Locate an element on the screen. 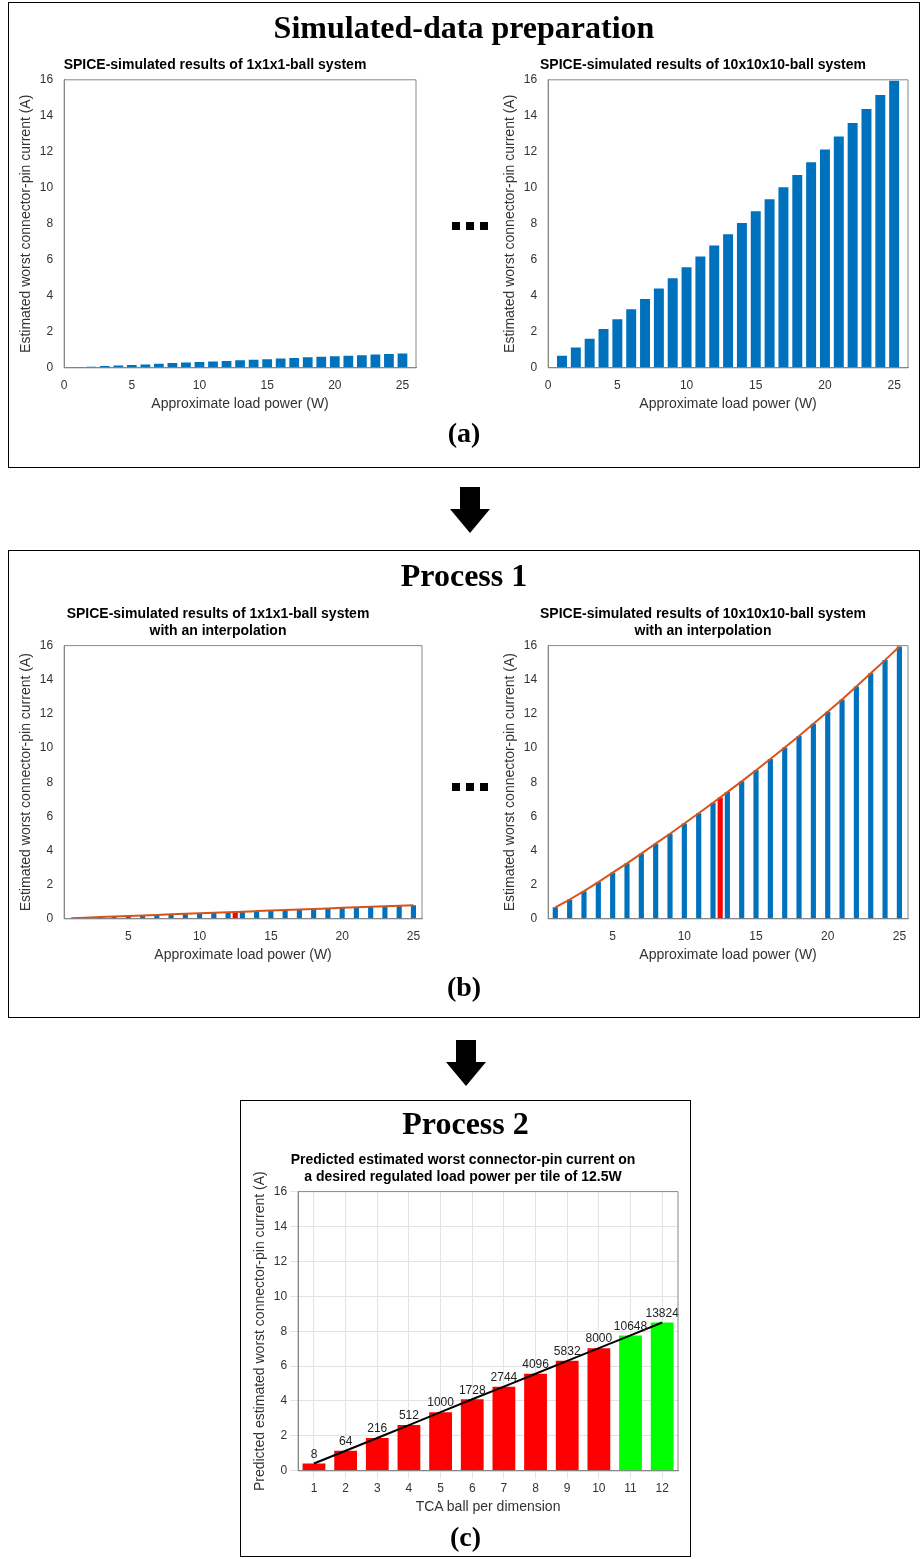  x-tick-label: 1 is located at coordinates (314, 1488).